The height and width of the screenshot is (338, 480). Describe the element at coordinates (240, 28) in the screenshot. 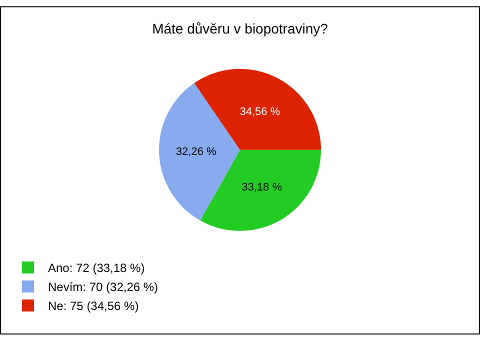

I see `chart-title: Máte důvěru v biopotraviny?` at that location.